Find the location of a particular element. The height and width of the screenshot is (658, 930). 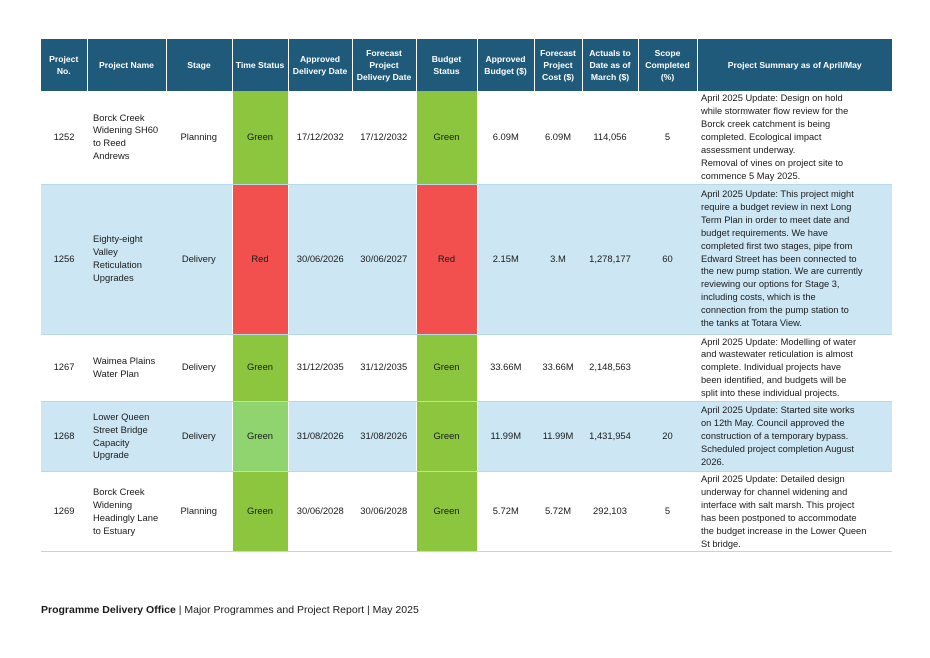

forecast-date-cell: 30/06/2027 is located at coordinates (384, 259).